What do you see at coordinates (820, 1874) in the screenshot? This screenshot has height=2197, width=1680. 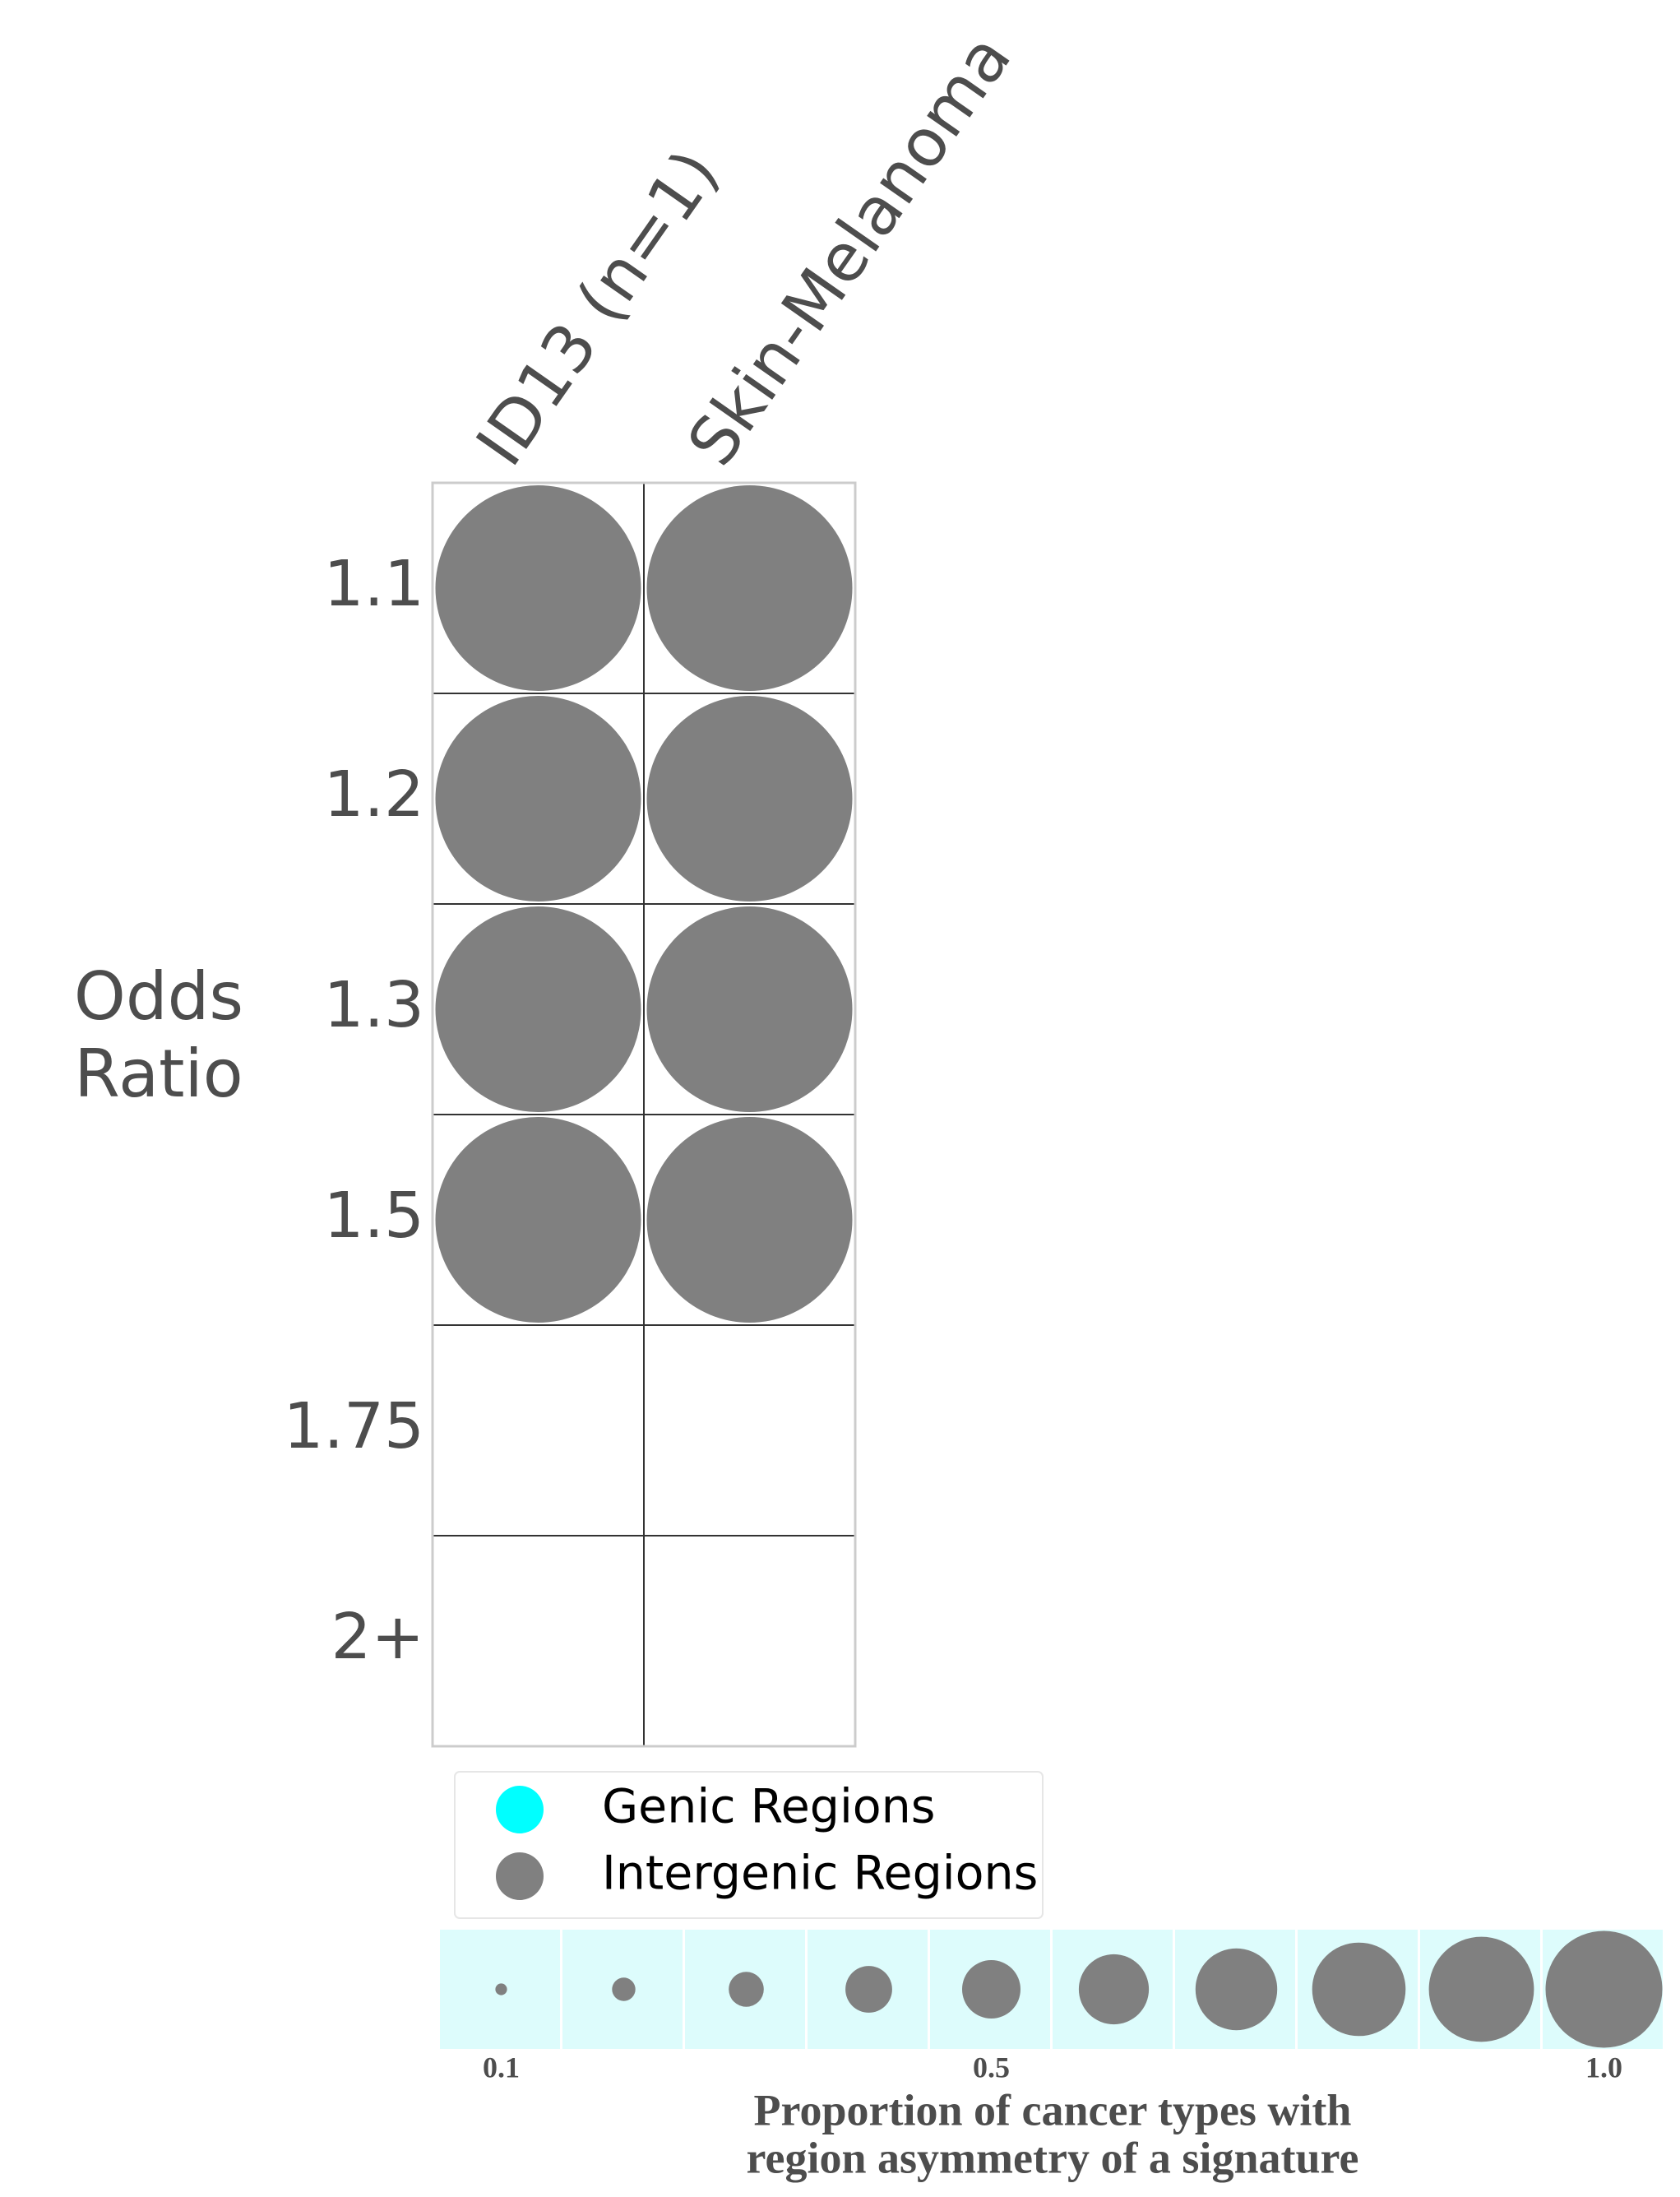 I see `legend-label: Intergenic Regions` at bounding box center [820, 1874].